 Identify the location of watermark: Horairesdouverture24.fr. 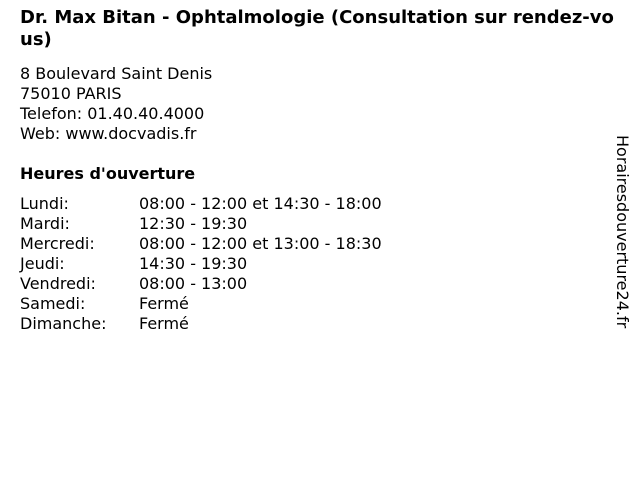
(622, 255).